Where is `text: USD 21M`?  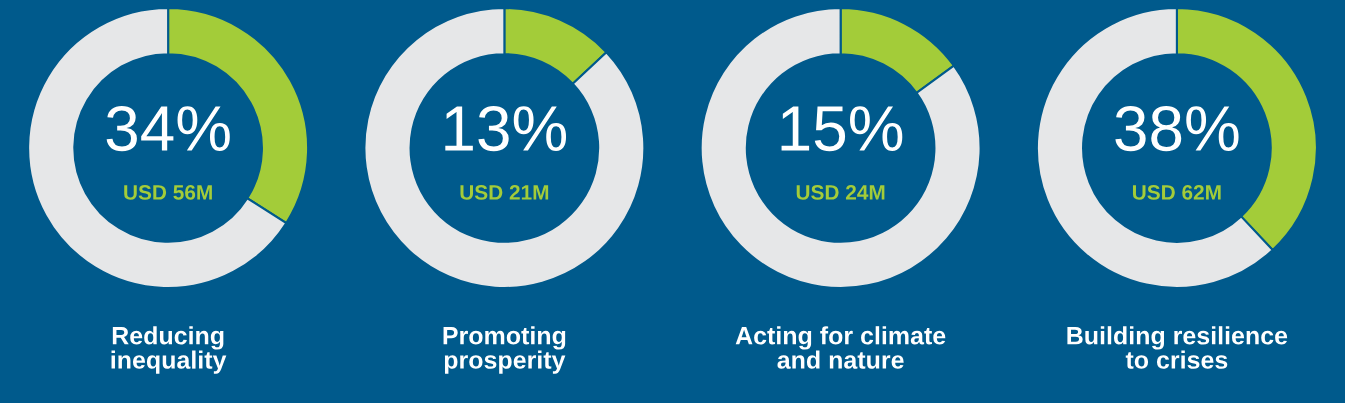
text: USD 21M is located at coordinates (504, 192).